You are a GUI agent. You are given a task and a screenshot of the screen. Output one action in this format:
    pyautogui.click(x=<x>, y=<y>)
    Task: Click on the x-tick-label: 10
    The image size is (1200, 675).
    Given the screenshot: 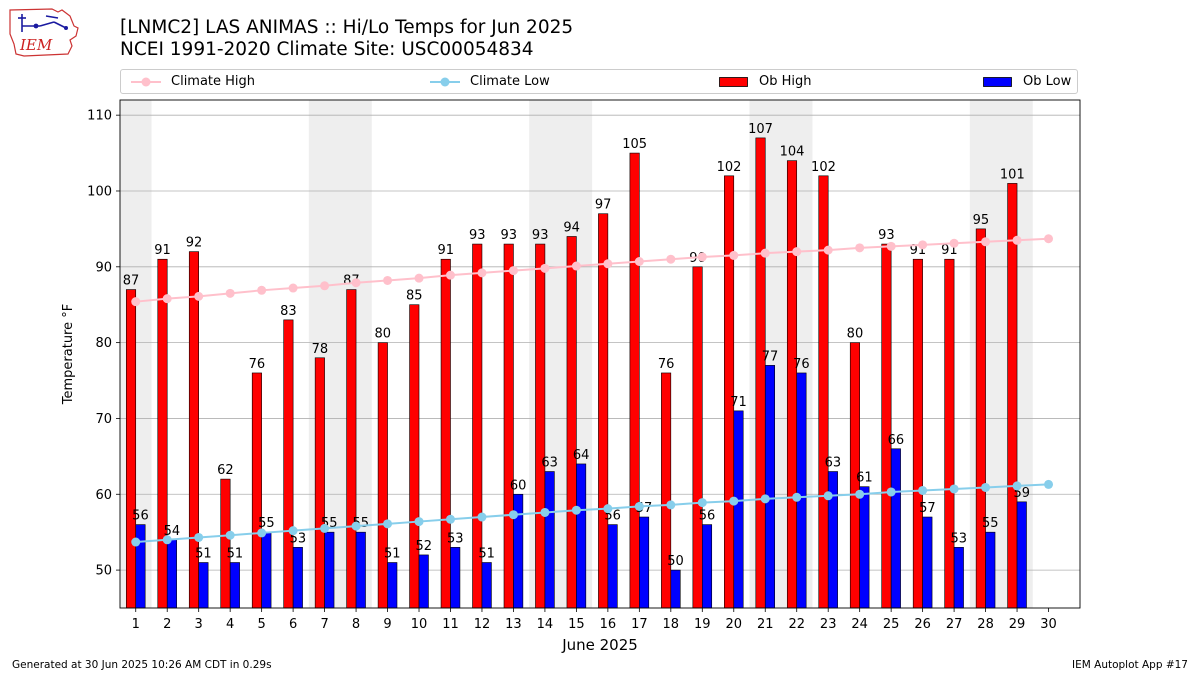 What is the action you would take?
    pyautogui.click(x=419, y=624)
    